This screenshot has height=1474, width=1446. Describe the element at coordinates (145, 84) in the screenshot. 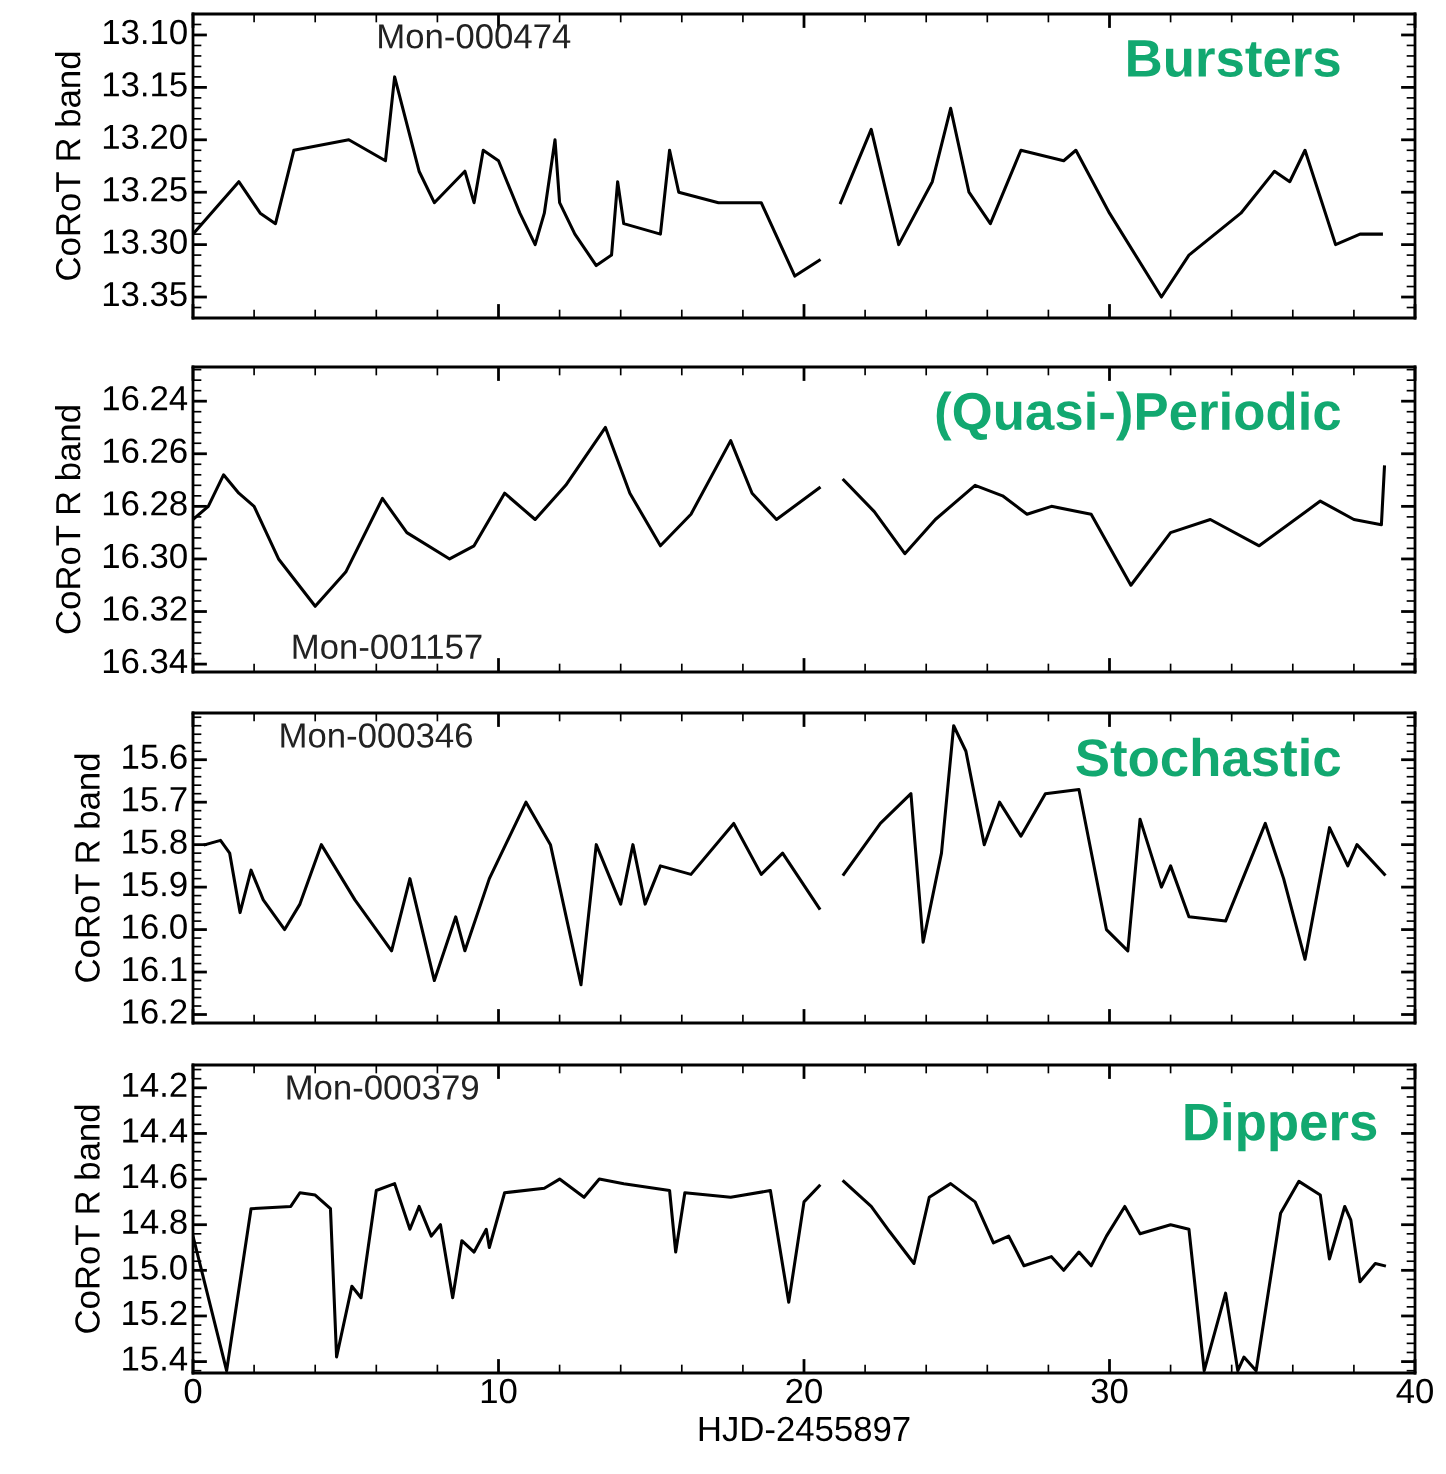

I see `y-tick-label: 13.15` at that location.